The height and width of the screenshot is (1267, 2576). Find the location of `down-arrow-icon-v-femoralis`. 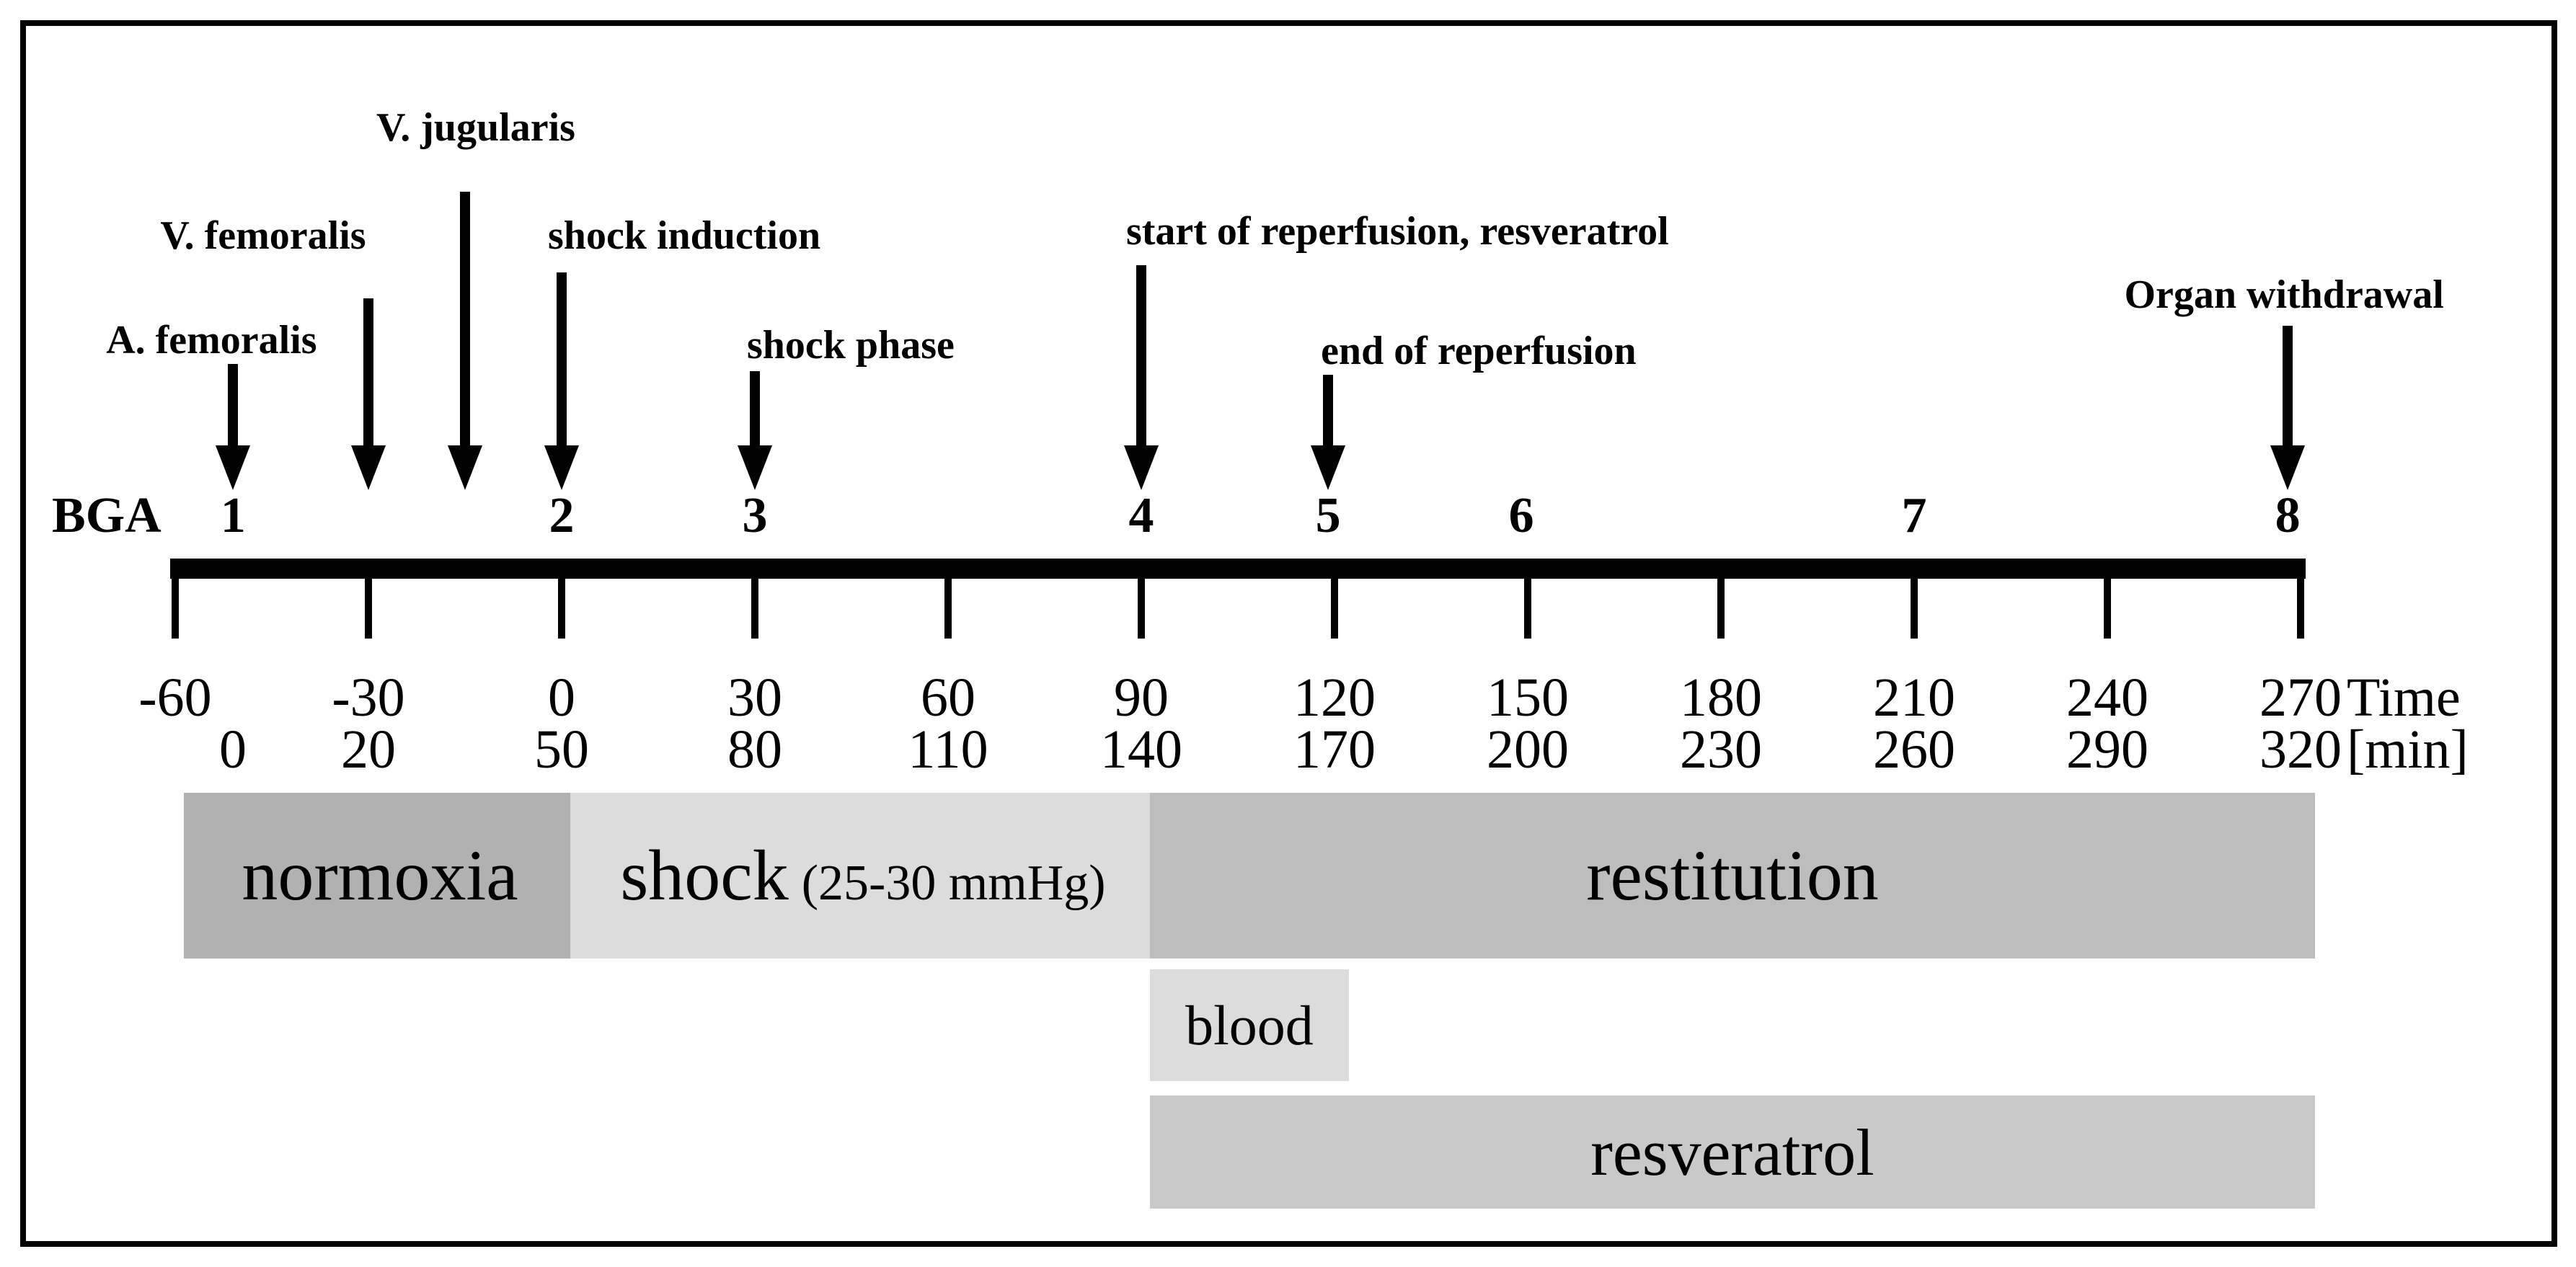

down-arrow-icon-v-femoralis is located at coordinates (368, 468).